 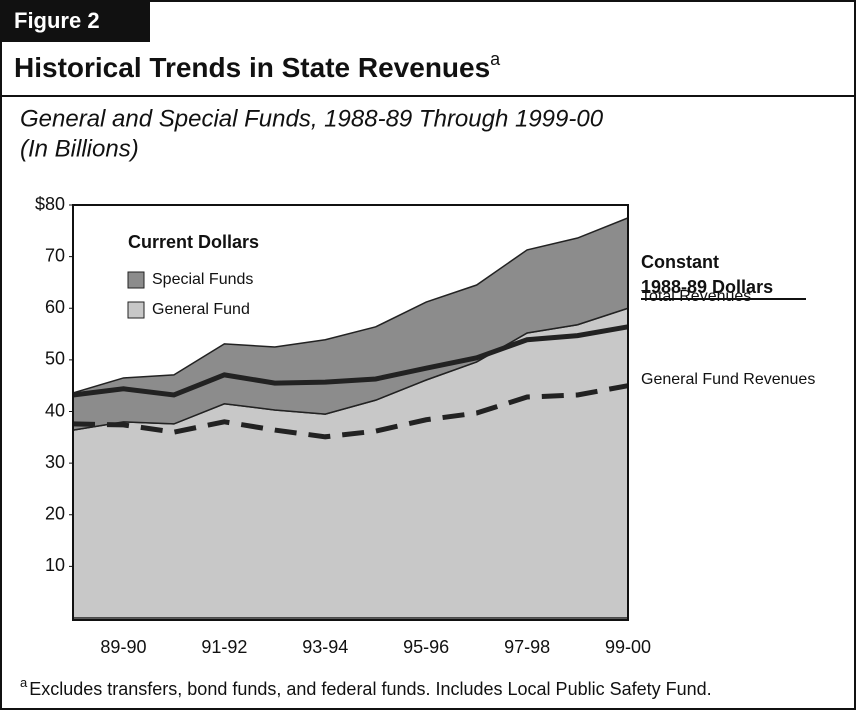 I want to click on x-tick-label: 99-00, so click(x=628, y=647).